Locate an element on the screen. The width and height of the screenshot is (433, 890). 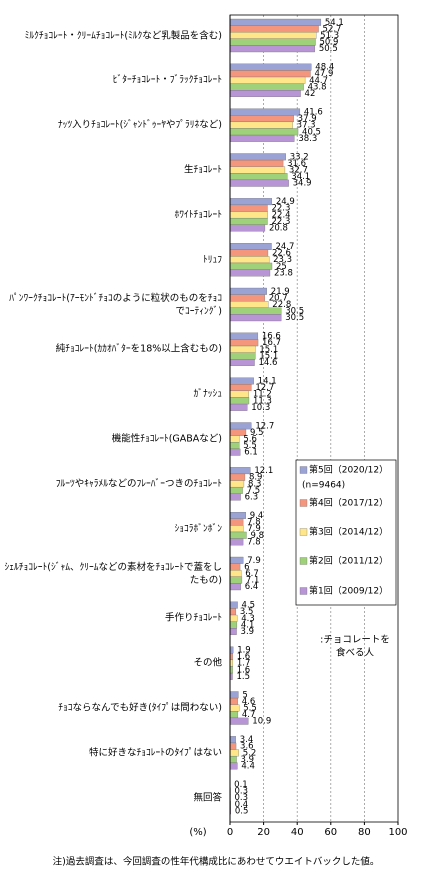
x-tick-label: 0 is located at coordinates (230, 832).